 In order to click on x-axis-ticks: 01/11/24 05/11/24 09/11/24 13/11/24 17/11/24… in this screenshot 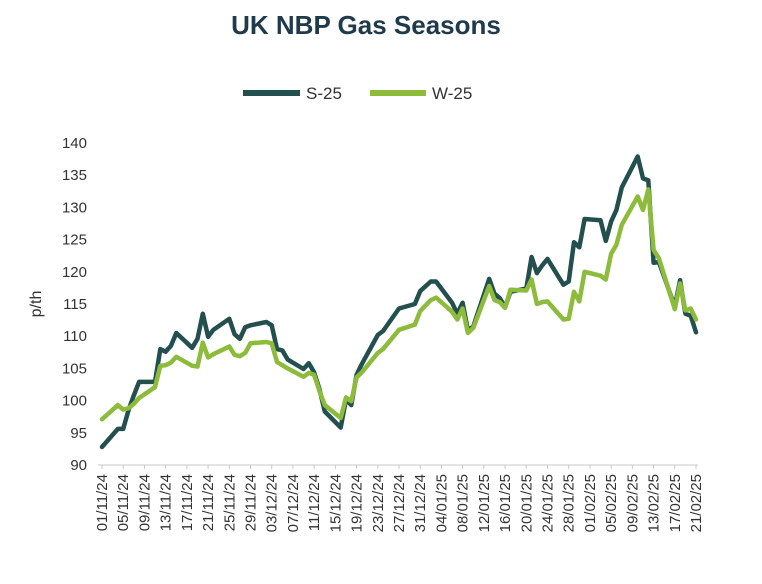, I will do `click(399, 498)`.